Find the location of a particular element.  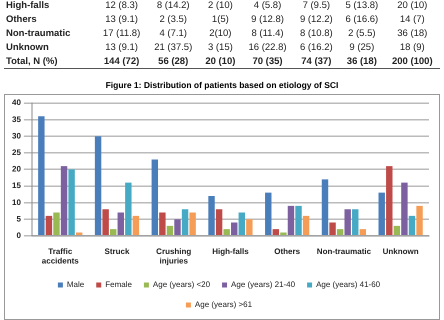

y-tick-label: 10 is located at coordinates (17, 202).